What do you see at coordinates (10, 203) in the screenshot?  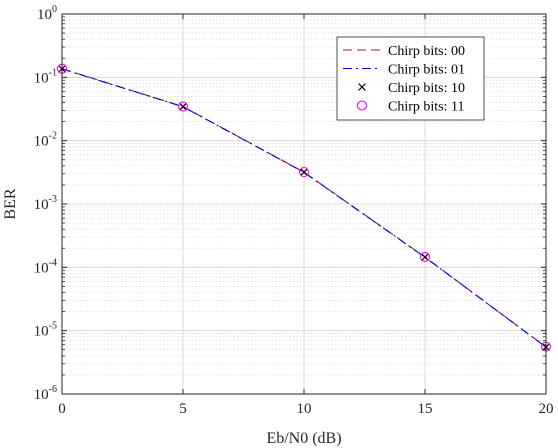 I see `y-axis-label: BER` at bounding box center [10, 203].